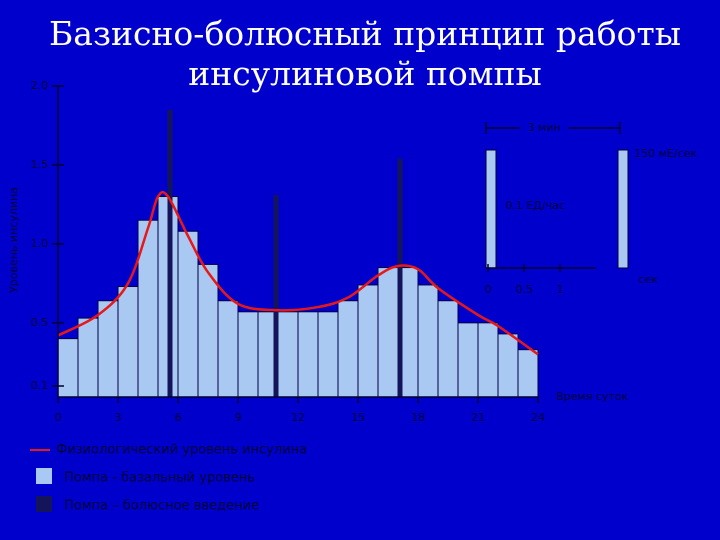  I want to click on inset-tick-label: 1, so click(560, 289).